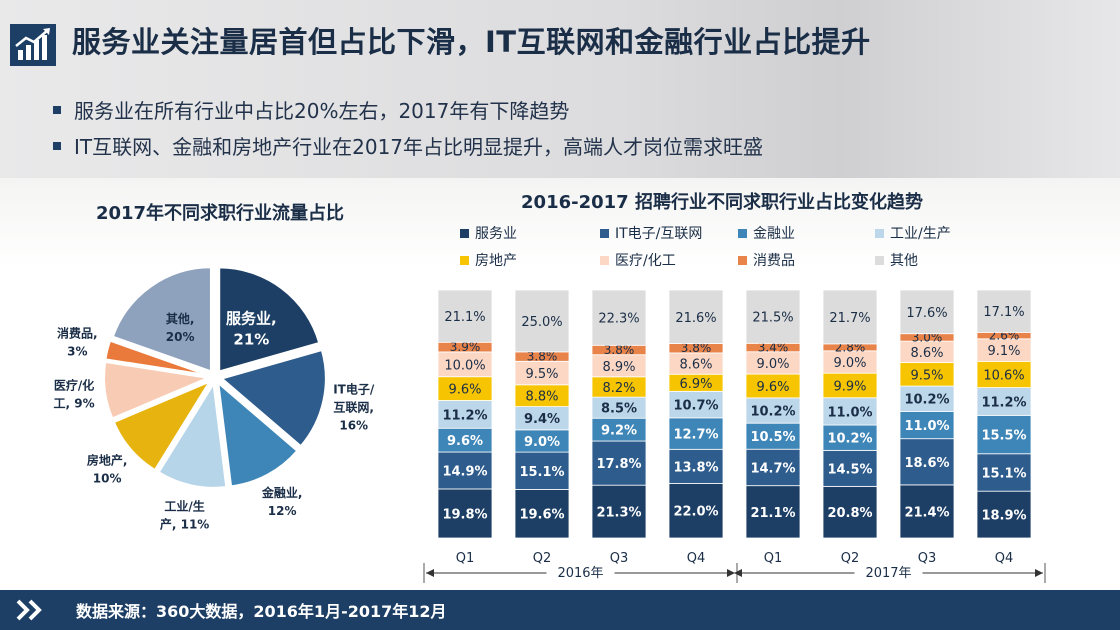 The width and height of the screenshot is (1120, 630). What do you see at coordinates (926, 463) in the screenshot?
I see `bar-data-label: 18.6%` at bounding box center [926, 463].